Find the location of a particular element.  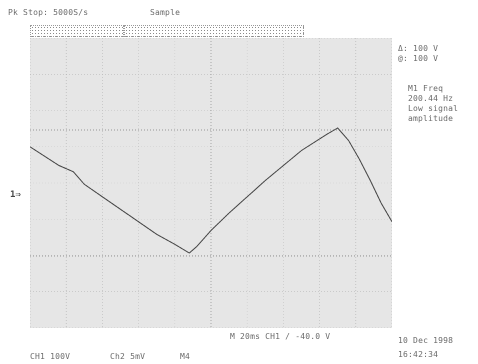

at-readout: @: 100 V is located at coordinates (418, 58).